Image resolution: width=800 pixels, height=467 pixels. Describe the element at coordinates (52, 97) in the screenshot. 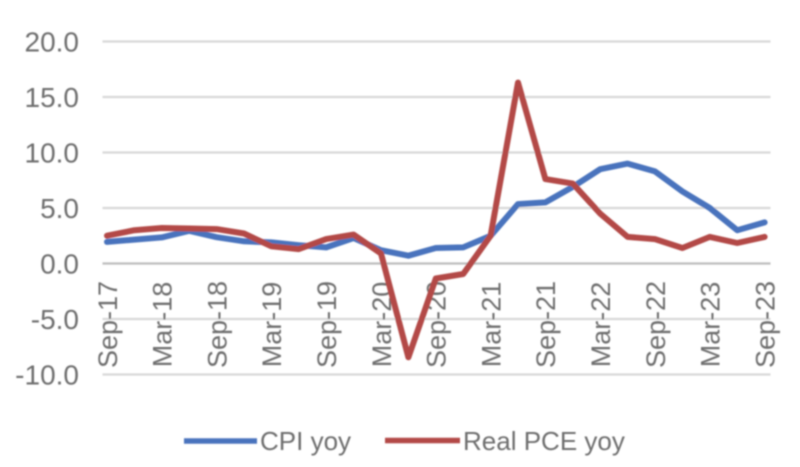

I see `svg-text: 15.0` at that location.